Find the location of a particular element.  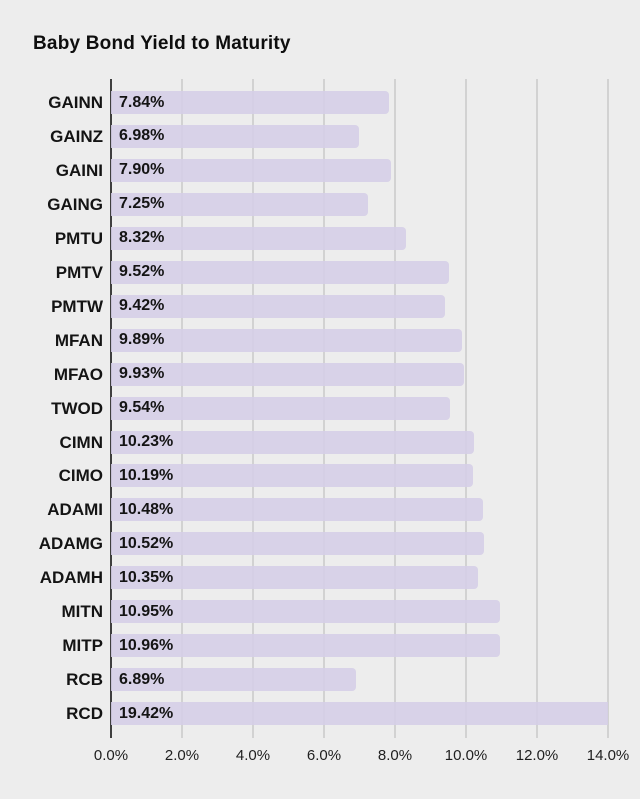

bar: 10.48% is located at coordinates (297, 510).